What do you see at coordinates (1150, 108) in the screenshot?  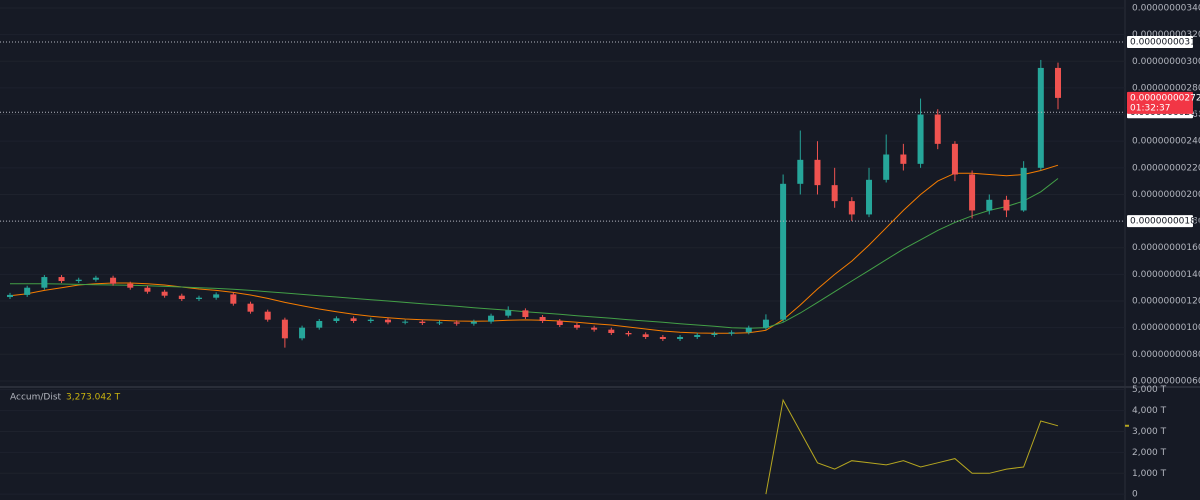 I see `countdown-label: 01:32:37` at bounding box center [1150, 108].